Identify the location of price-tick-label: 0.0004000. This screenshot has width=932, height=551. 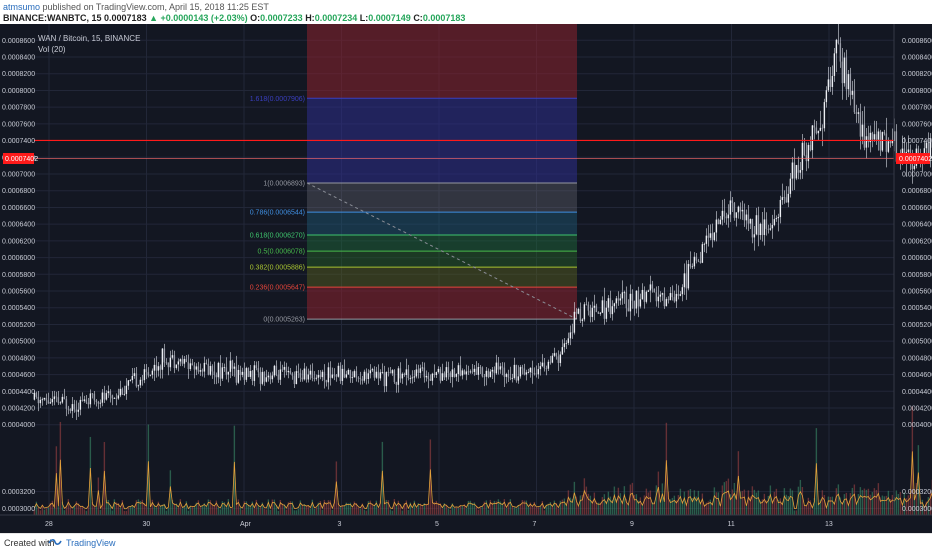
(917, 425).